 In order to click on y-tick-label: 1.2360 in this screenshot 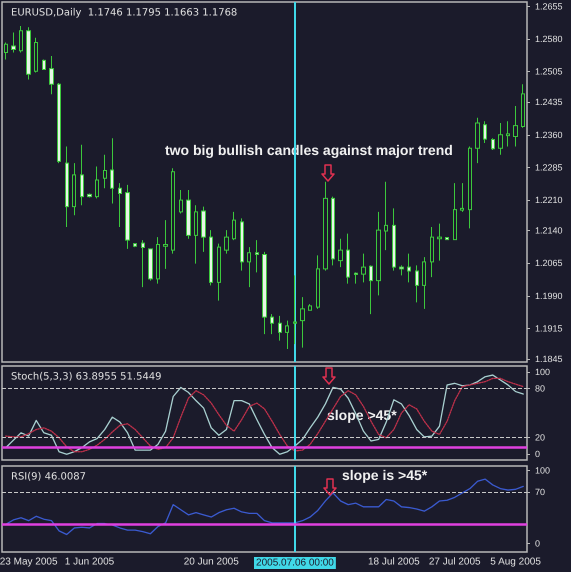, I will do `click(549, 135)`.